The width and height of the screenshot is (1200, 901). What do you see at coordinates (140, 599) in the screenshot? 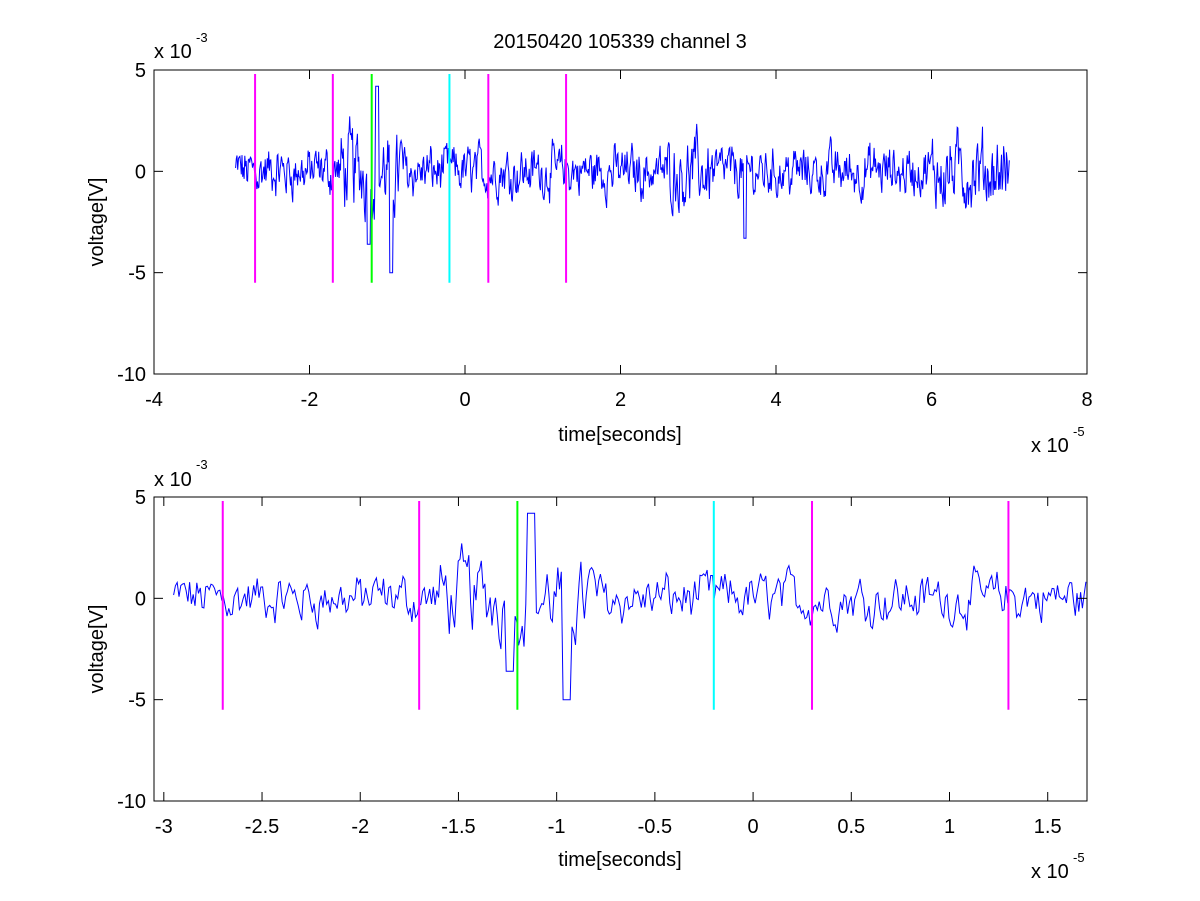
I see `bottom-y-tick-label: 0` at bounding box center [140, 599].